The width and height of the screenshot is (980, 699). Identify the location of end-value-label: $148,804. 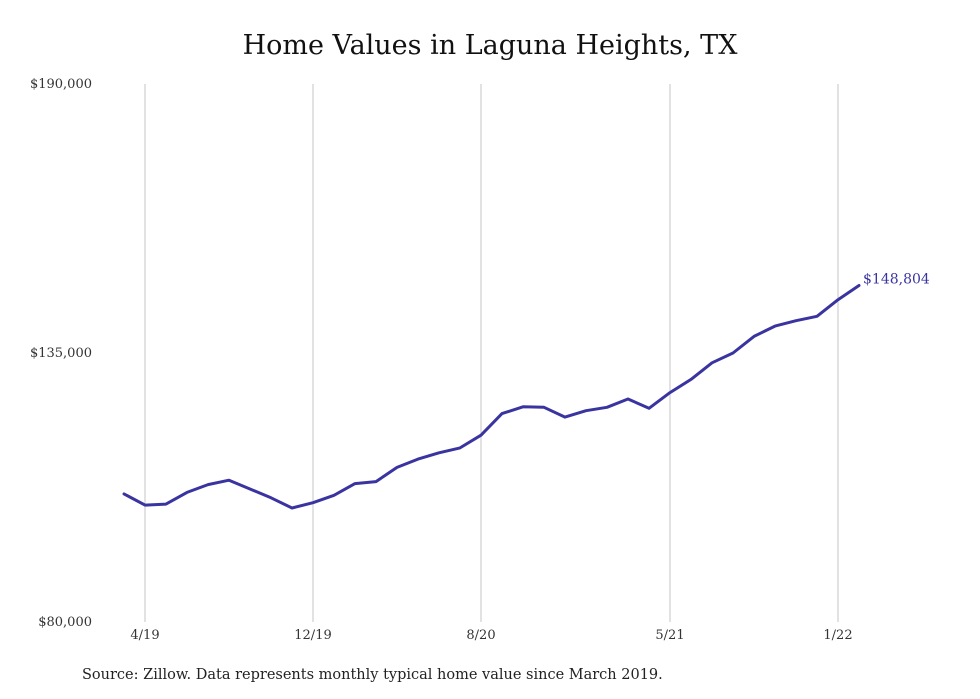
(896, 279).